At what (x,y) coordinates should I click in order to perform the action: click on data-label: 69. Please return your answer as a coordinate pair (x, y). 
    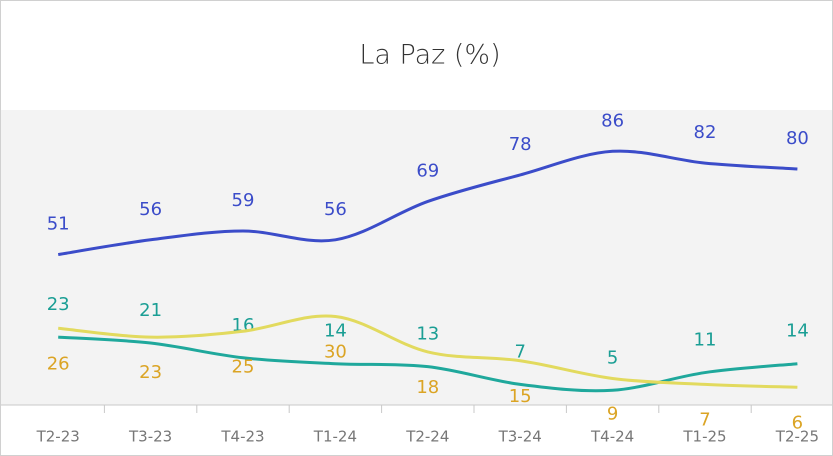
    Looking at the image, I should click on (427, 170).